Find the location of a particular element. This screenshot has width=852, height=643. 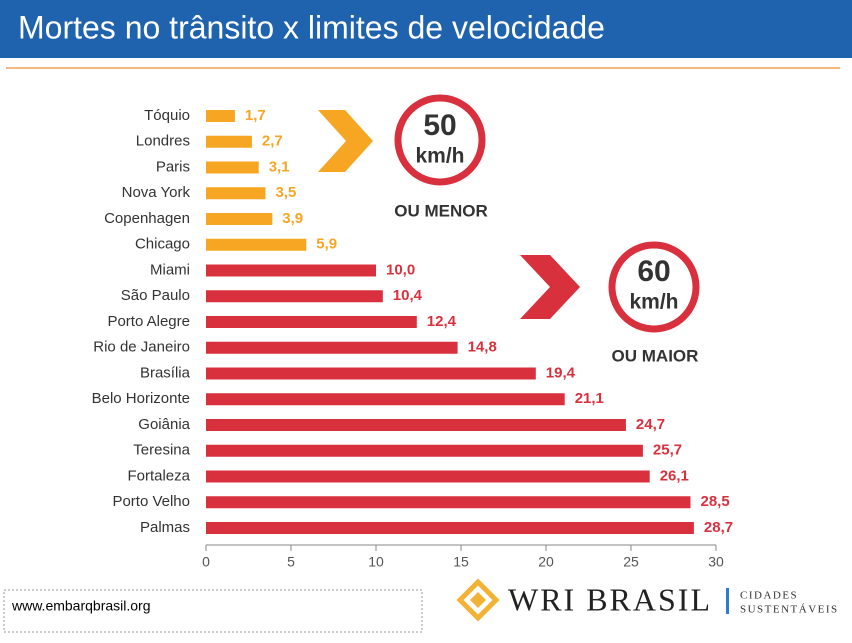

sign-speed: 50 is located at coordinates (439, 125).